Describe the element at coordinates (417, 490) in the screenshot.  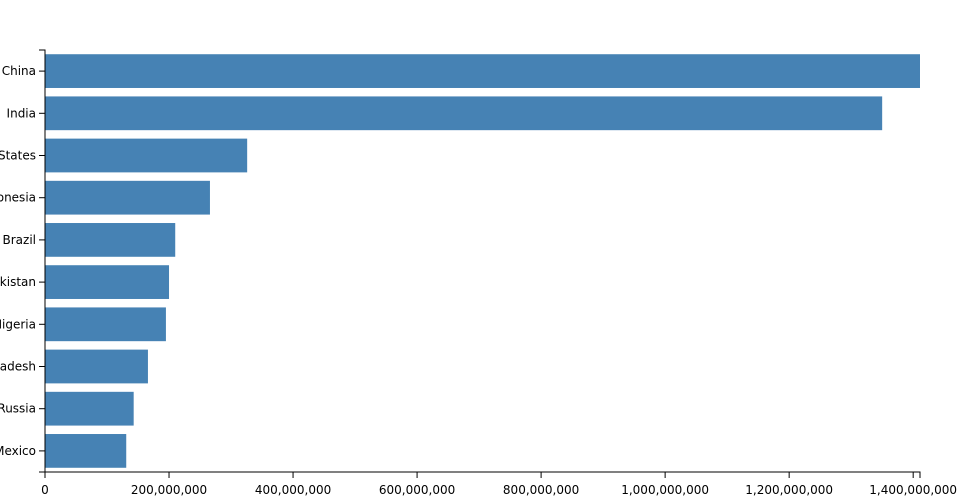
I see `x-tick-label: 600,000,000` at that location.